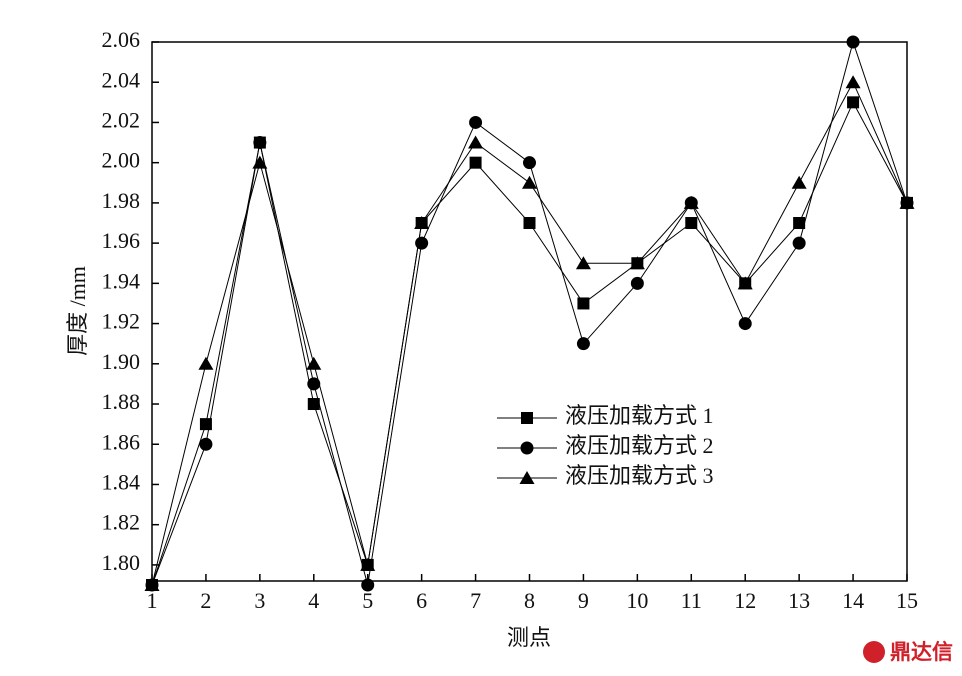 The width and height of the screenshot is (962, 676). Describe the element at coordinates (745, 600) in the screenshot. I see `x-tick-label: 12` at that location.